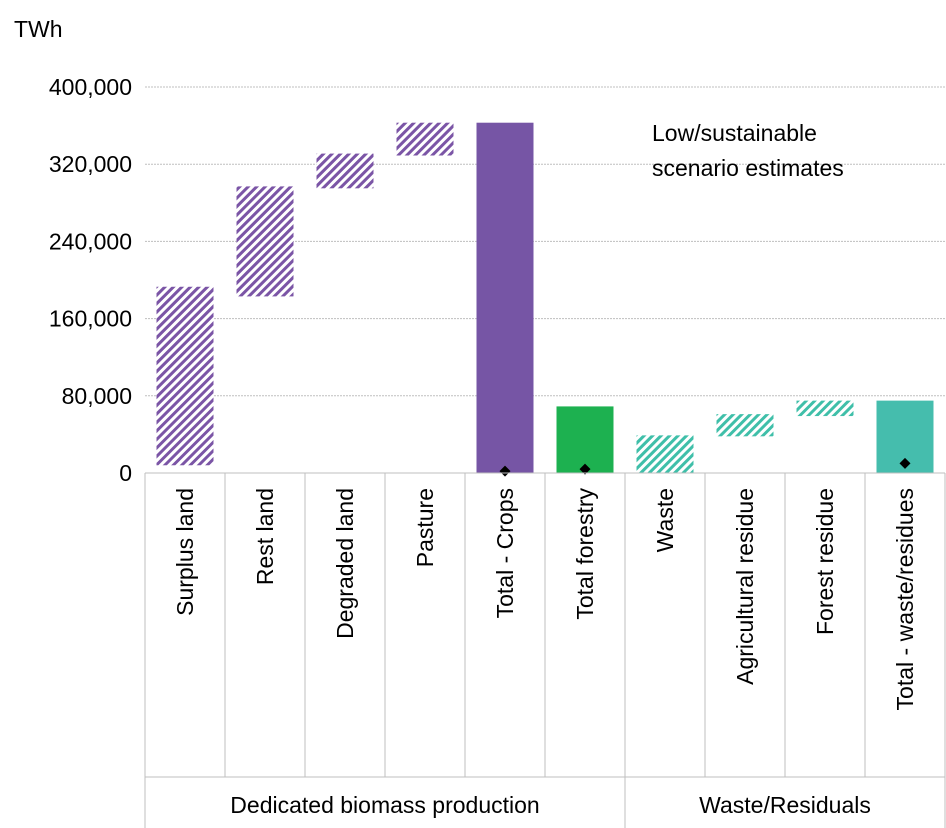 The height and width of the screenshot is (828, 946). I want to click on y-tick-label: 320,000, so click(90, 164).